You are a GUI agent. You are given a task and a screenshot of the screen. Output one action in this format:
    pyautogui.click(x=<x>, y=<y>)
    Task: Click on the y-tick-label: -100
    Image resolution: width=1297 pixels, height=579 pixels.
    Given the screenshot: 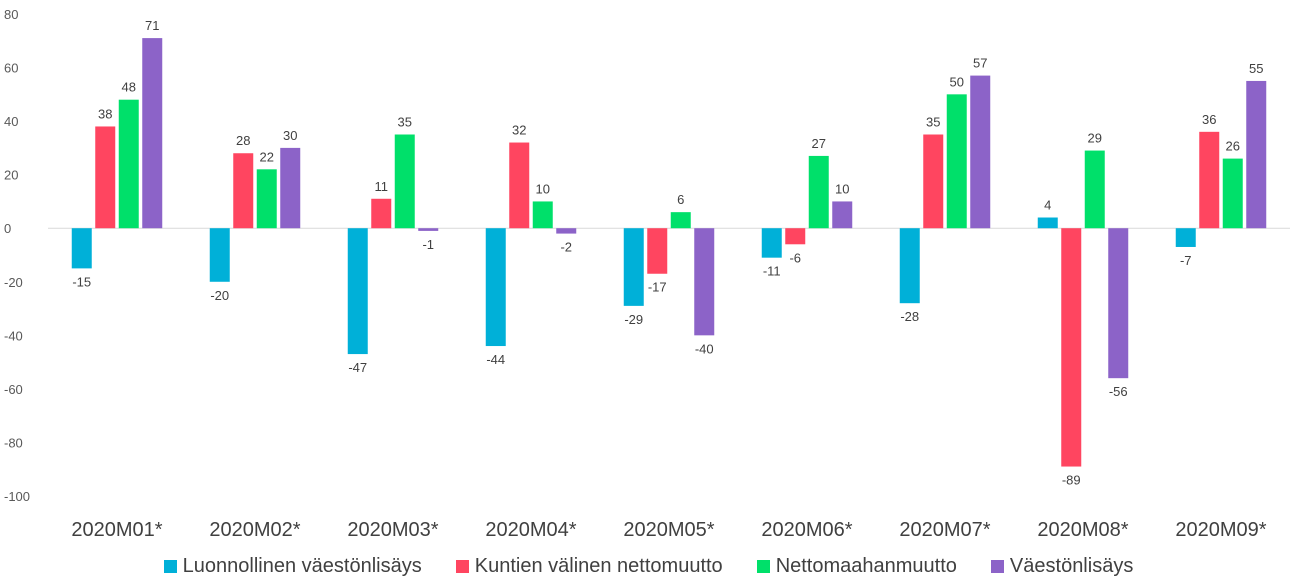 What is the action you would take?
    pyautogui.click(x=17, y=496)
    